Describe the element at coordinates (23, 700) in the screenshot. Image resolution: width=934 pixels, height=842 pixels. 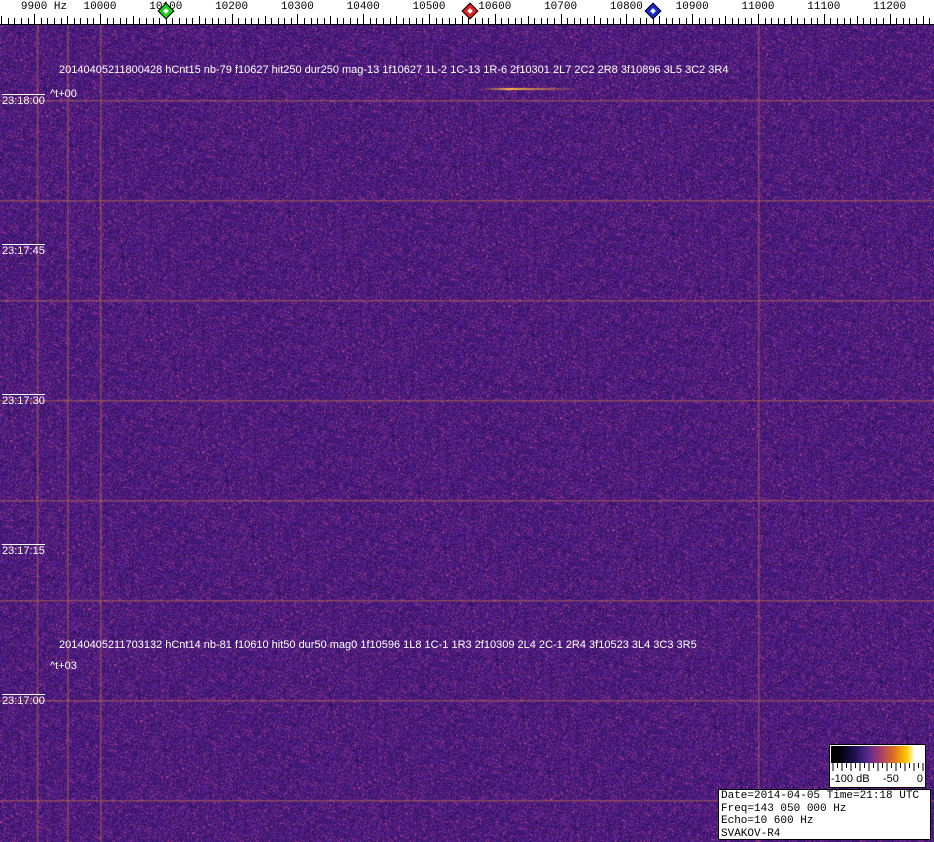
I see `time-label: 23:17:00` at that location.